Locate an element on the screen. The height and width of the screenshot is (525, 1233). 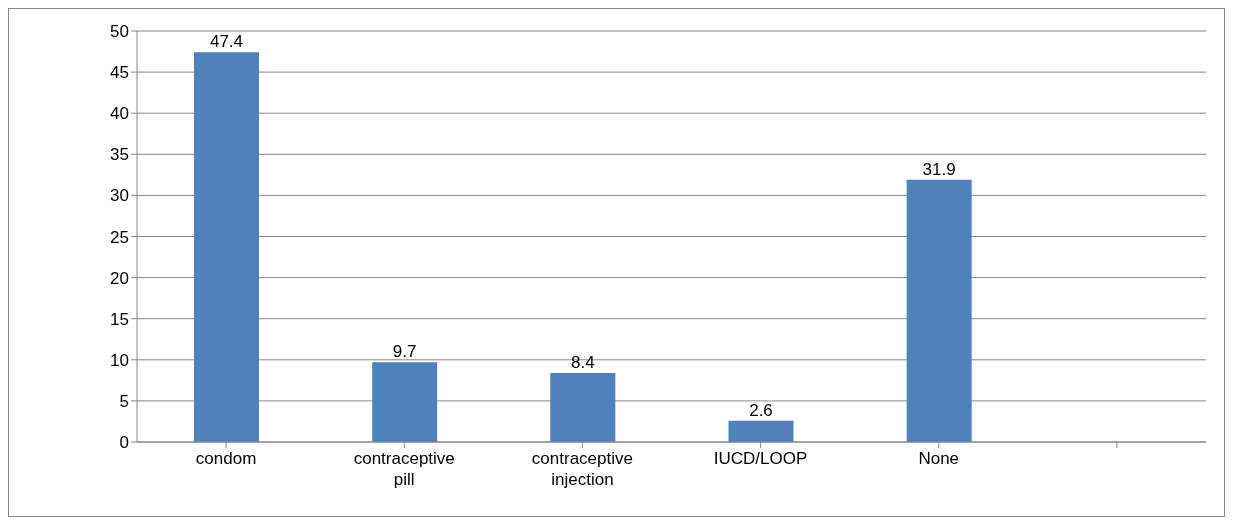
x-tick-label: contraceptive injection is located at coordinates (582, 469).